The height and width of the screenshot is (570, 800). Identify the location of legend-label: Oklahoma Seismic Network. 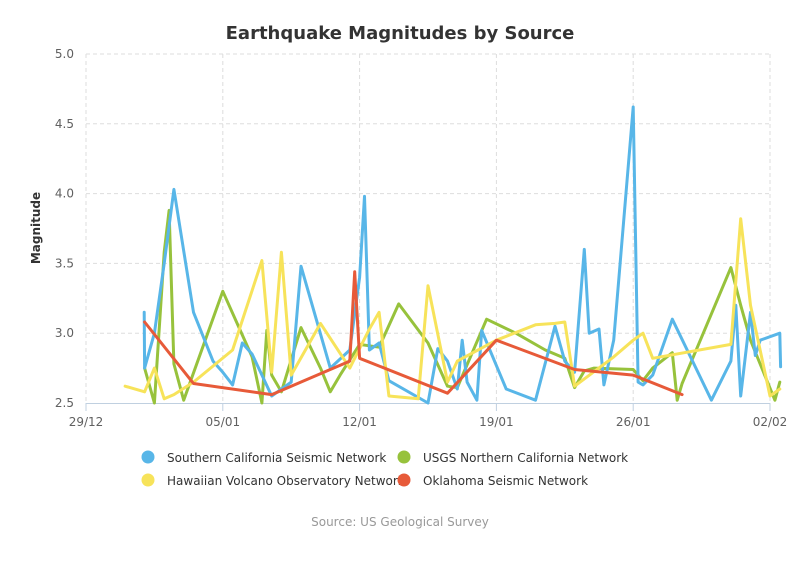
(505, 481).